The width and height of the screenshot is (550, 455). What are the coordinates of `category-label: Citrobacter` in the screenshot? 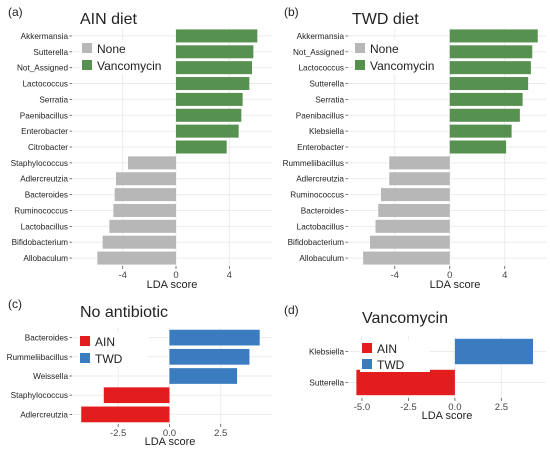 It's located at (48, 147).